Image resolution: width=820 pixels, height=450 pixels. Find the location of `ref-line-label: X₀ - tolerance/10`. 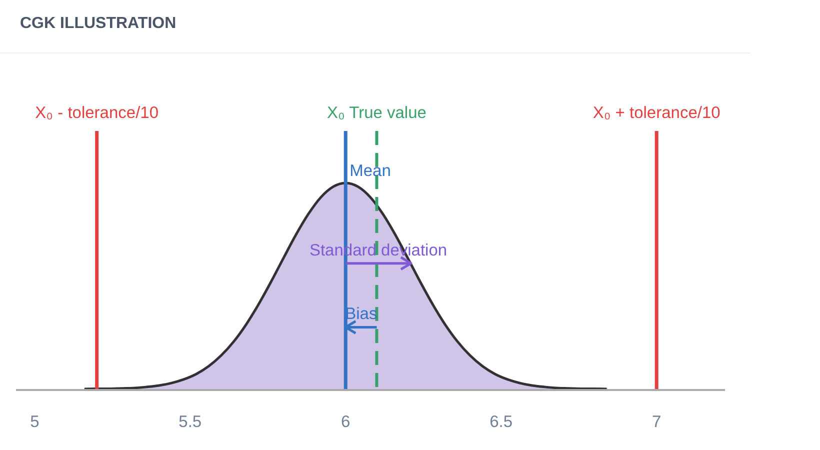

ref-line-label: X₀ - tolerance/10 is located at coordinates (97, 113).